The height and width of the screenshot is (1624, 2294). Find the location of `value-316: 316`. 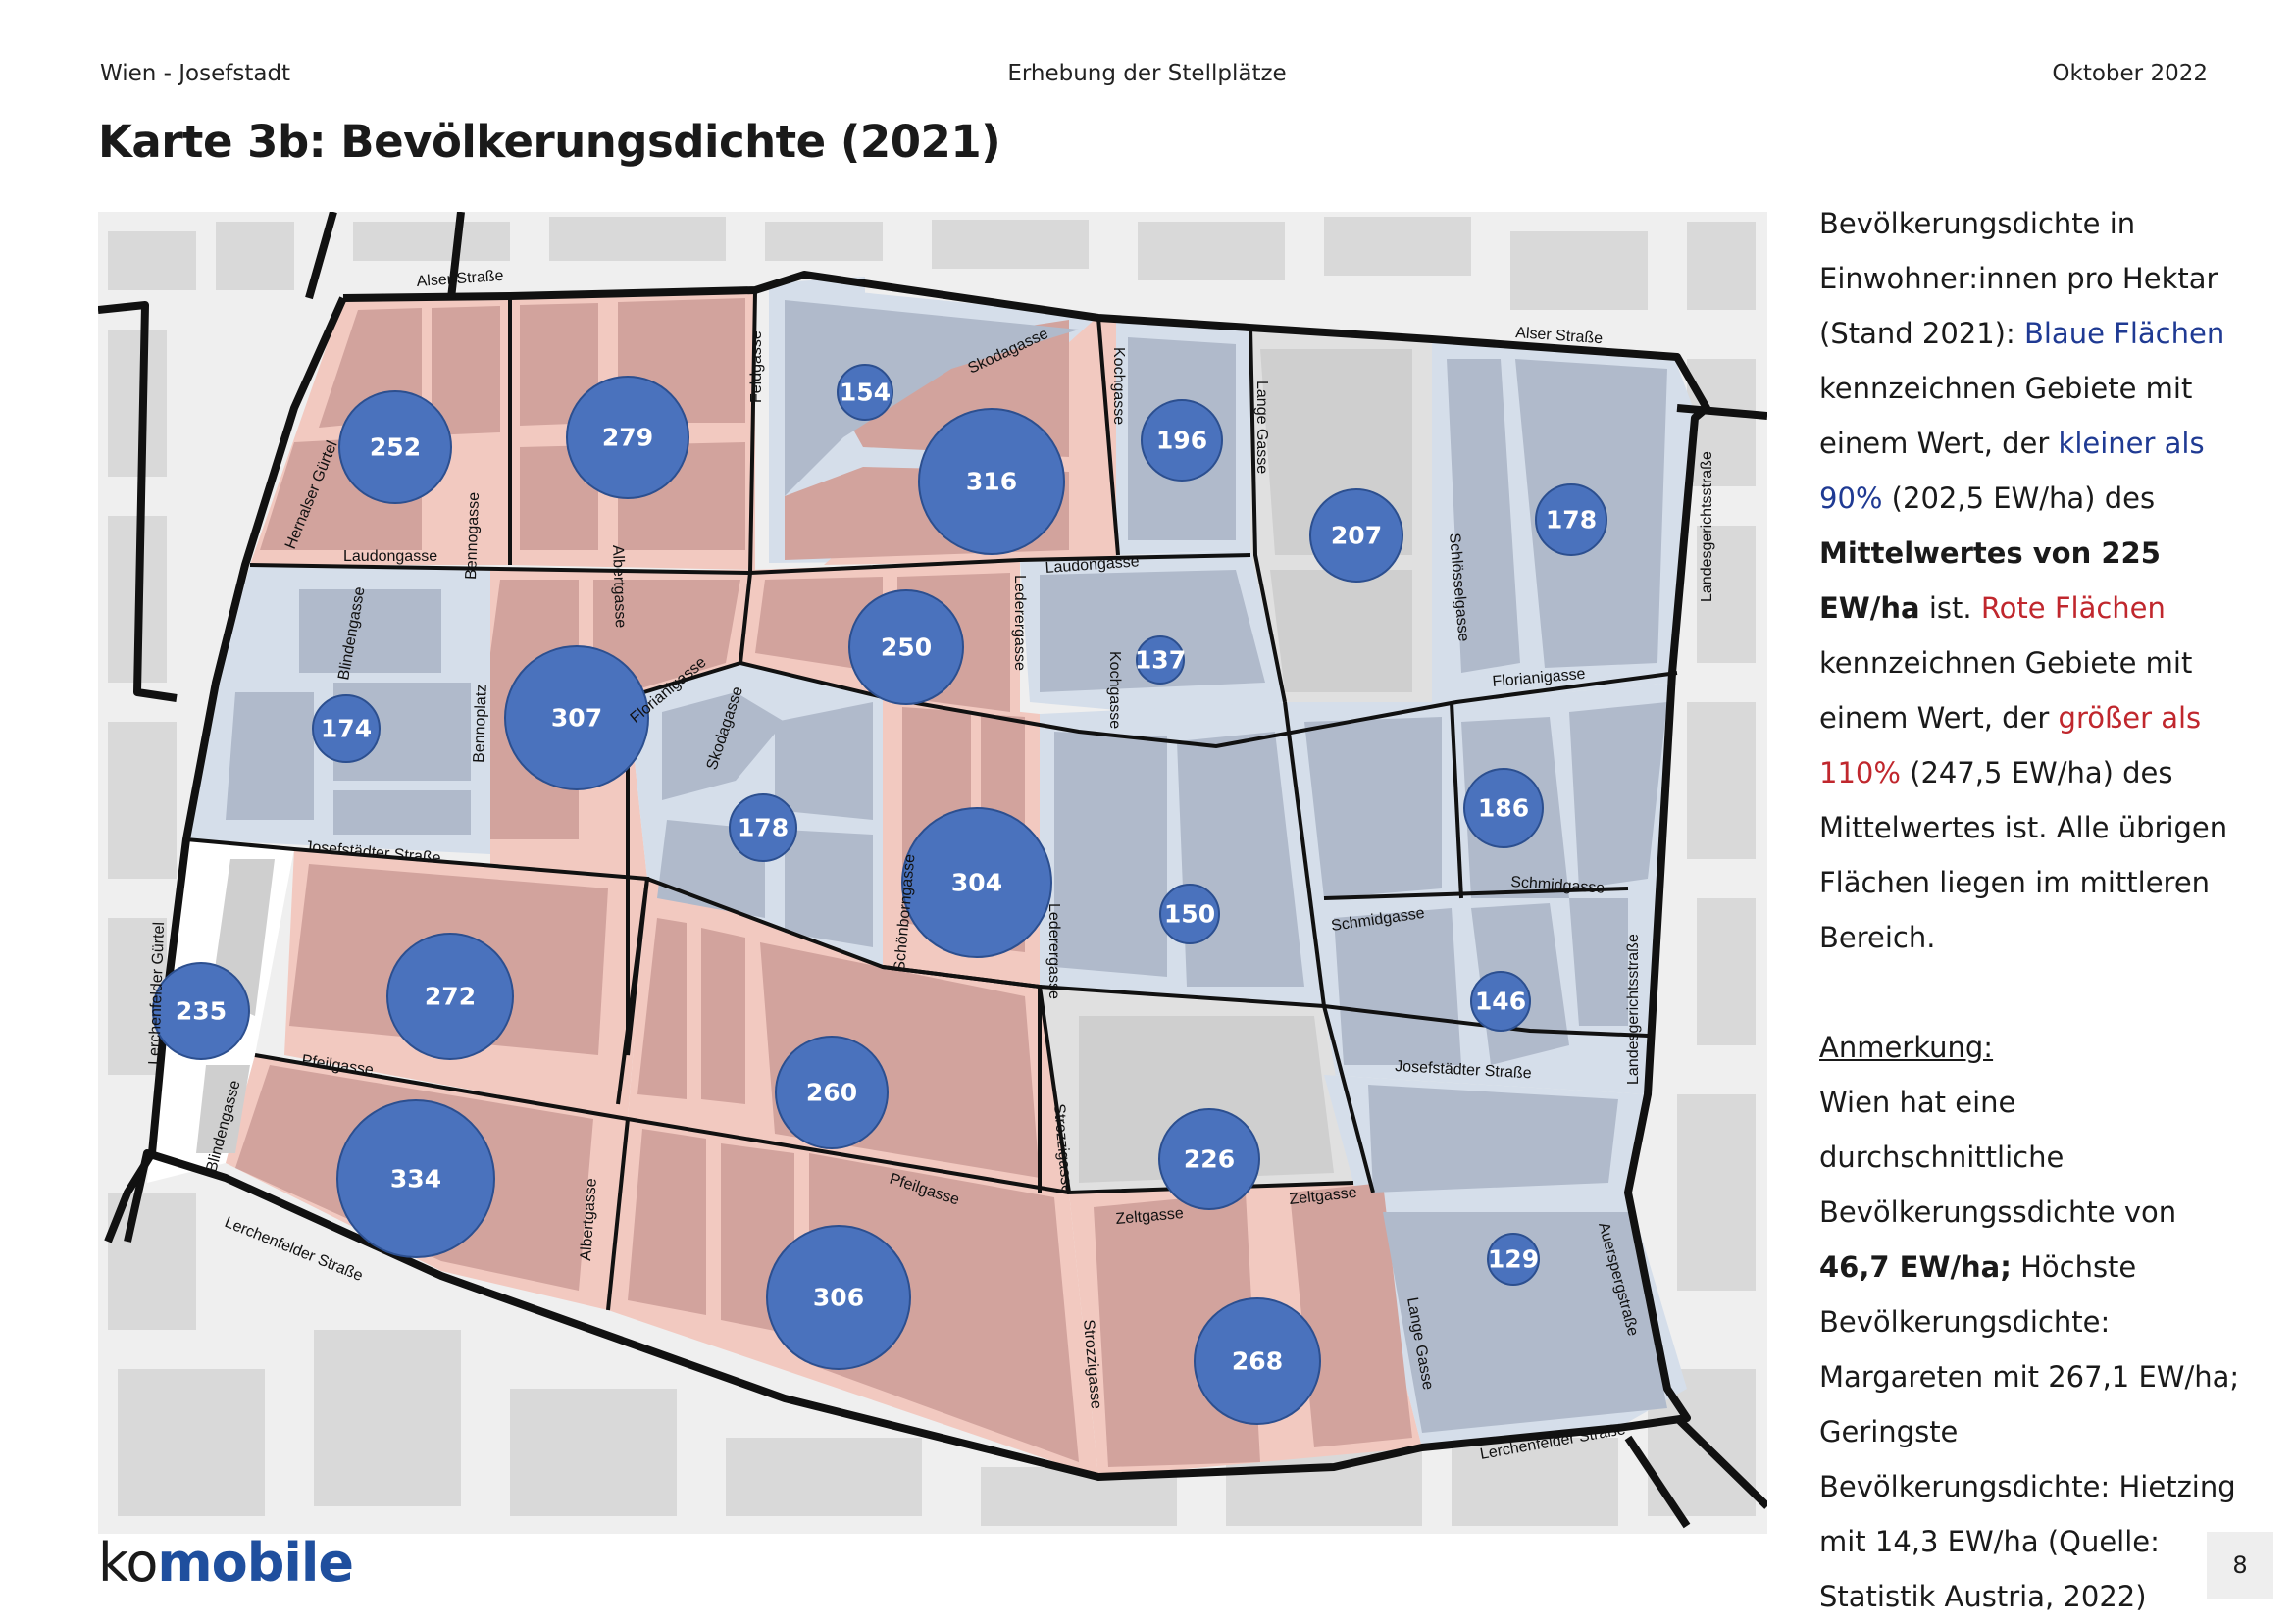

value-316: 316 is located at coordinates (991, 482).